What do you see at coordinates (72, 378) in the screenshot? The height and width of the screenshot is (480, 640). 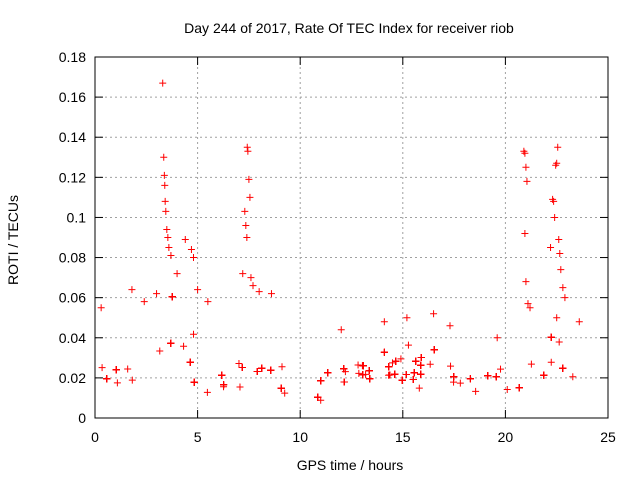 I see `y-tick-label: 0.02` at bounding box center [72, 378].